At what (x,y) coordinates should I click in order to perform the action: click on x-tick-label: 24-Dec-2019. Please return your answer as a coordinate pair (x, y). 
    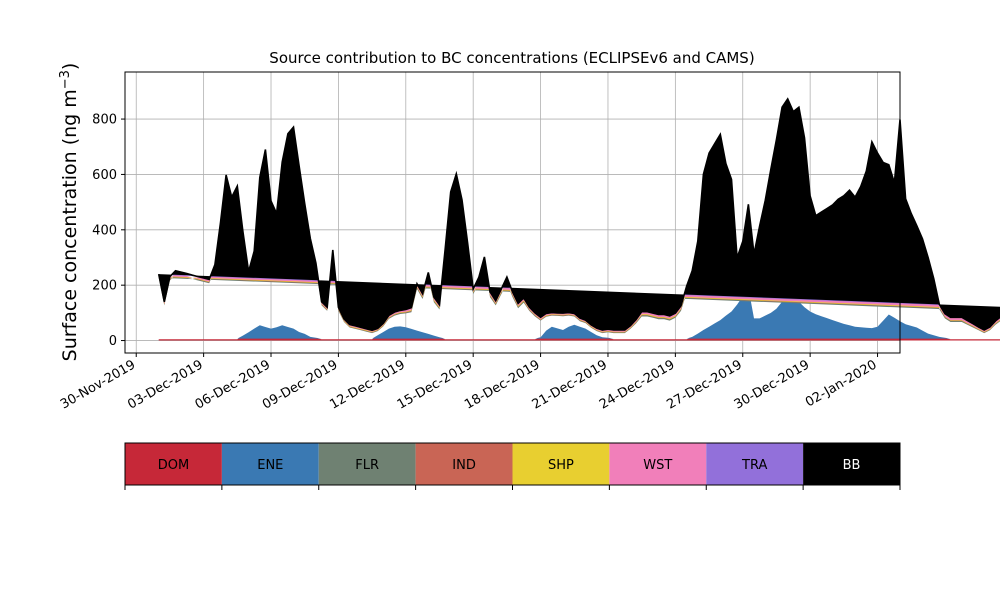
    Looking at the image, I should click on (637, 384).